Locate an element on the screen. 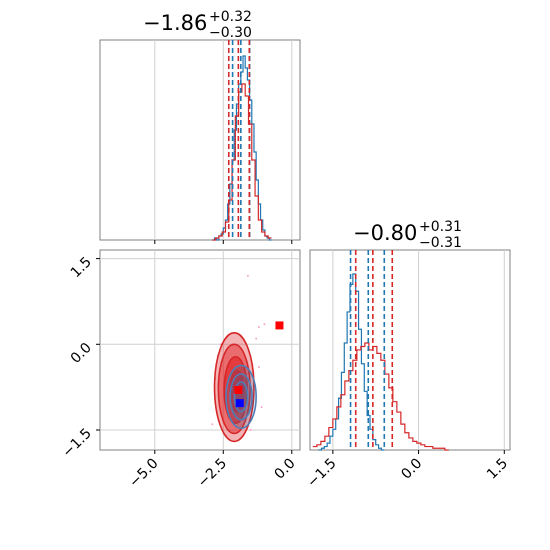 The image size is (550, 550). panel-title-upper: +0.31 is located at coordinates (440, 227).